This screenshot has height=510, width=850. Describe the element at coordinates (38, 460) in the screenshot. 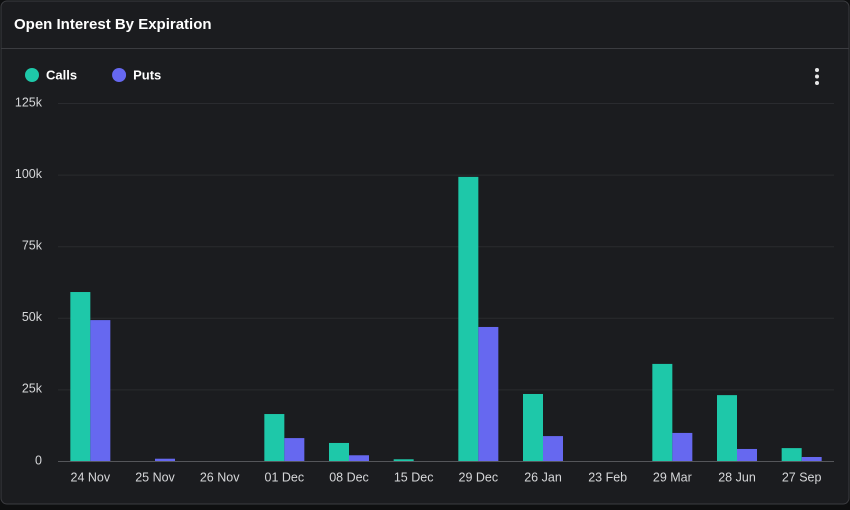

I see `y-tick-label: 0` at that location.